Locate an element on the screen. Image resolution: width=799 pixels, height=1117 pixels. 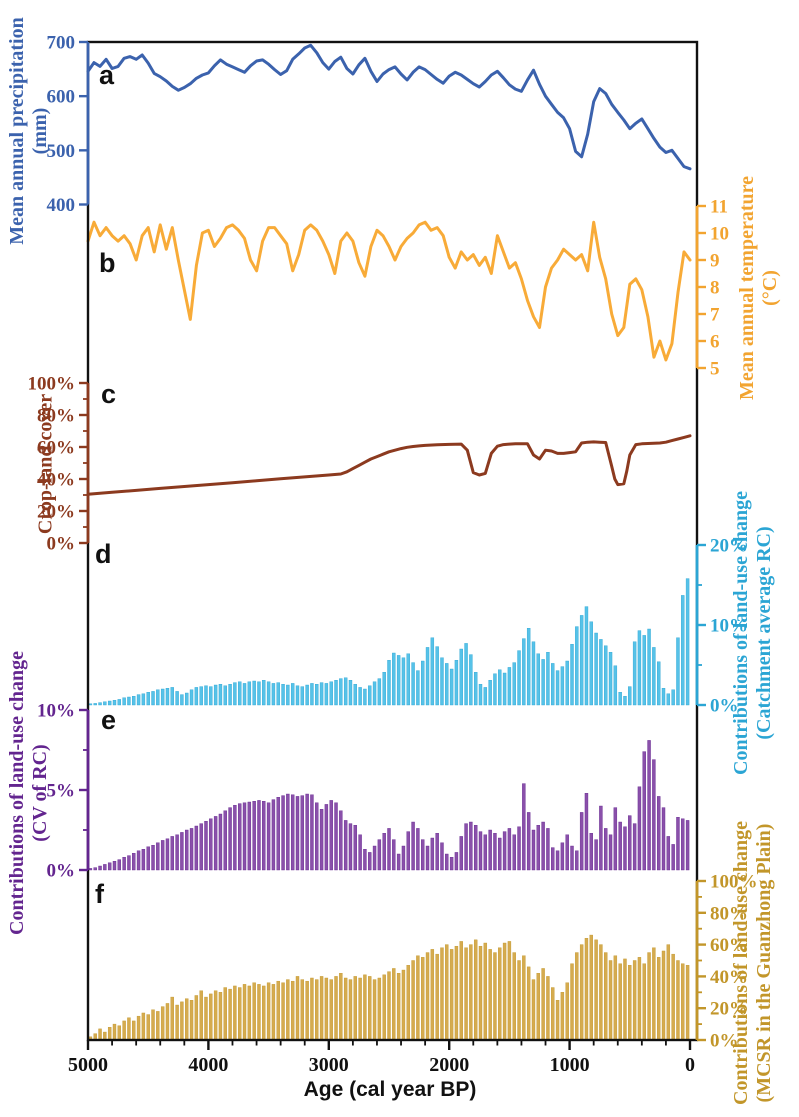
x-tick-label: 5000 is located at coordinates (88, 1065).